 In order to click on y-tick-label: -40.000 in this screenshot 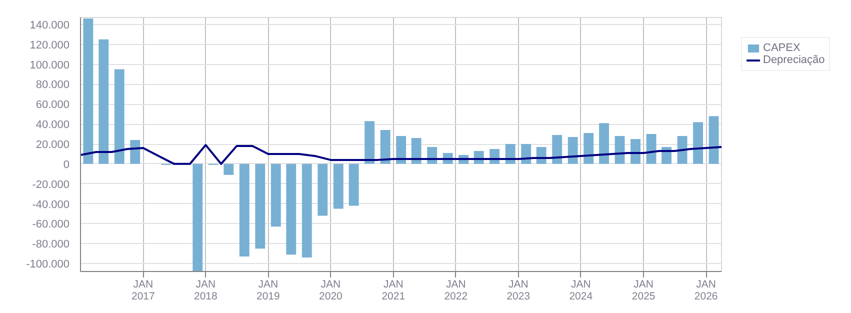, I will do `click(51, 204)`.